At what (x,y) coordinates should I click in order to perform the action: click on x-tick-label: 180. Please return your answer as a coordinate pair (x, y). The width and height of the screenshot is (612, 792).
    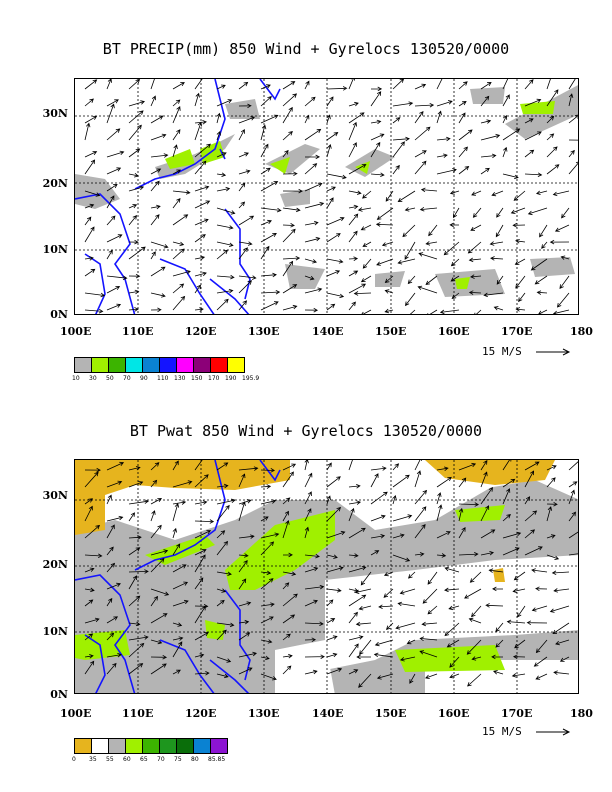
    Looking at the image, I should click on (581, 713).